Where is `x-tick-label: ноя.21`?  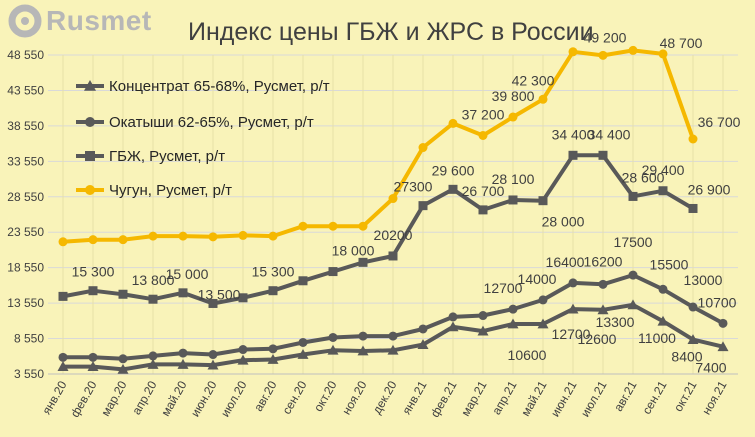
x-tick-label: ноя.21 is located at coordinates (714, 397).